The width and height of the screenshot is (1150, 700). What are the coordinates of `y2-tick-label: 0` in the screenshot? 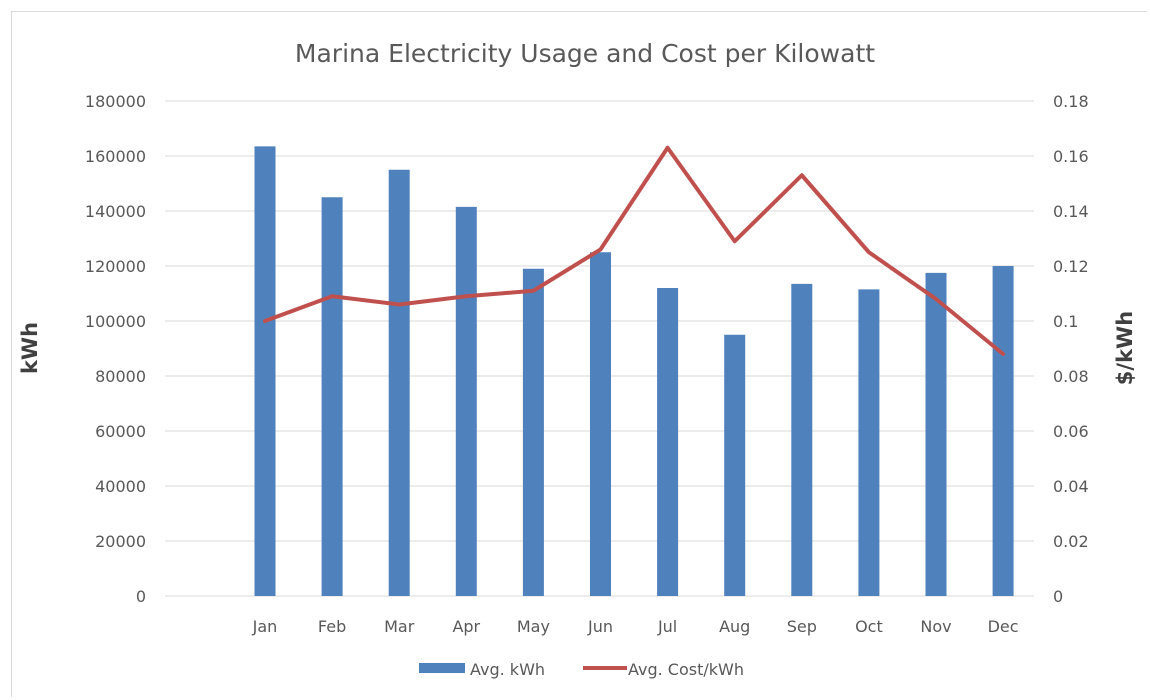 It's located at (1058, 596).